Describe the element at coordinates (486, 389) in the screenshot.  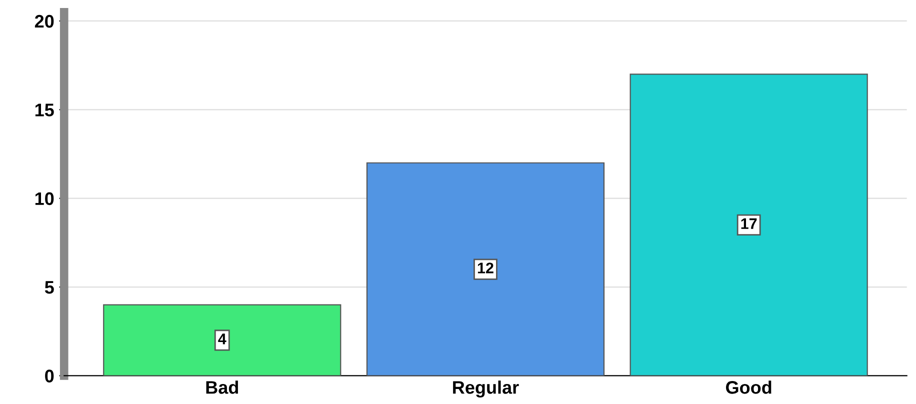
I see `x-tick-label: Regular` at that location.